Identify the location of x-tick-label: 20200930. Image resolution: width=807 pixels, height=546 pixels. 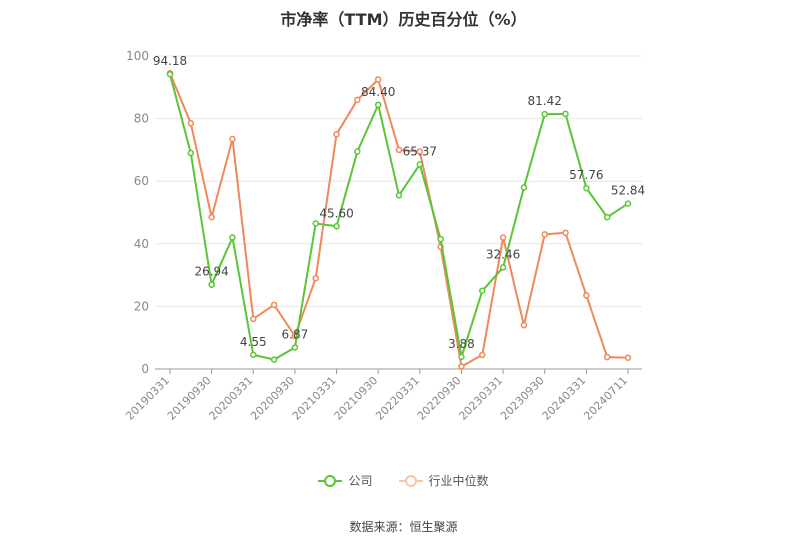
(272, 398).